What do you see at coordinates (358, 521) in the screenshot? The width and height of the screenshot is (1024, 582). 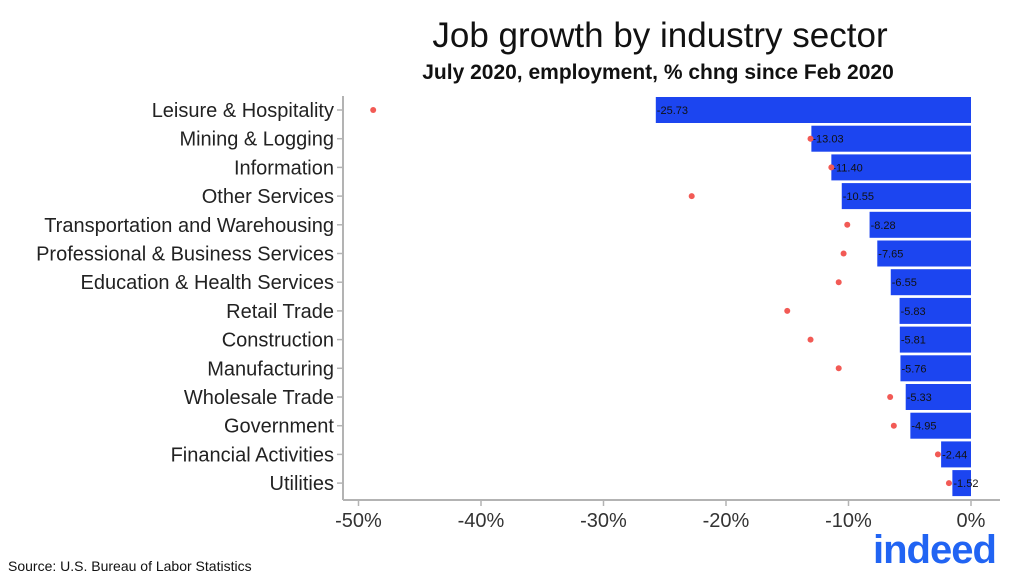 I see `x-tick-label: -50%` at bounding box center [358, 521].